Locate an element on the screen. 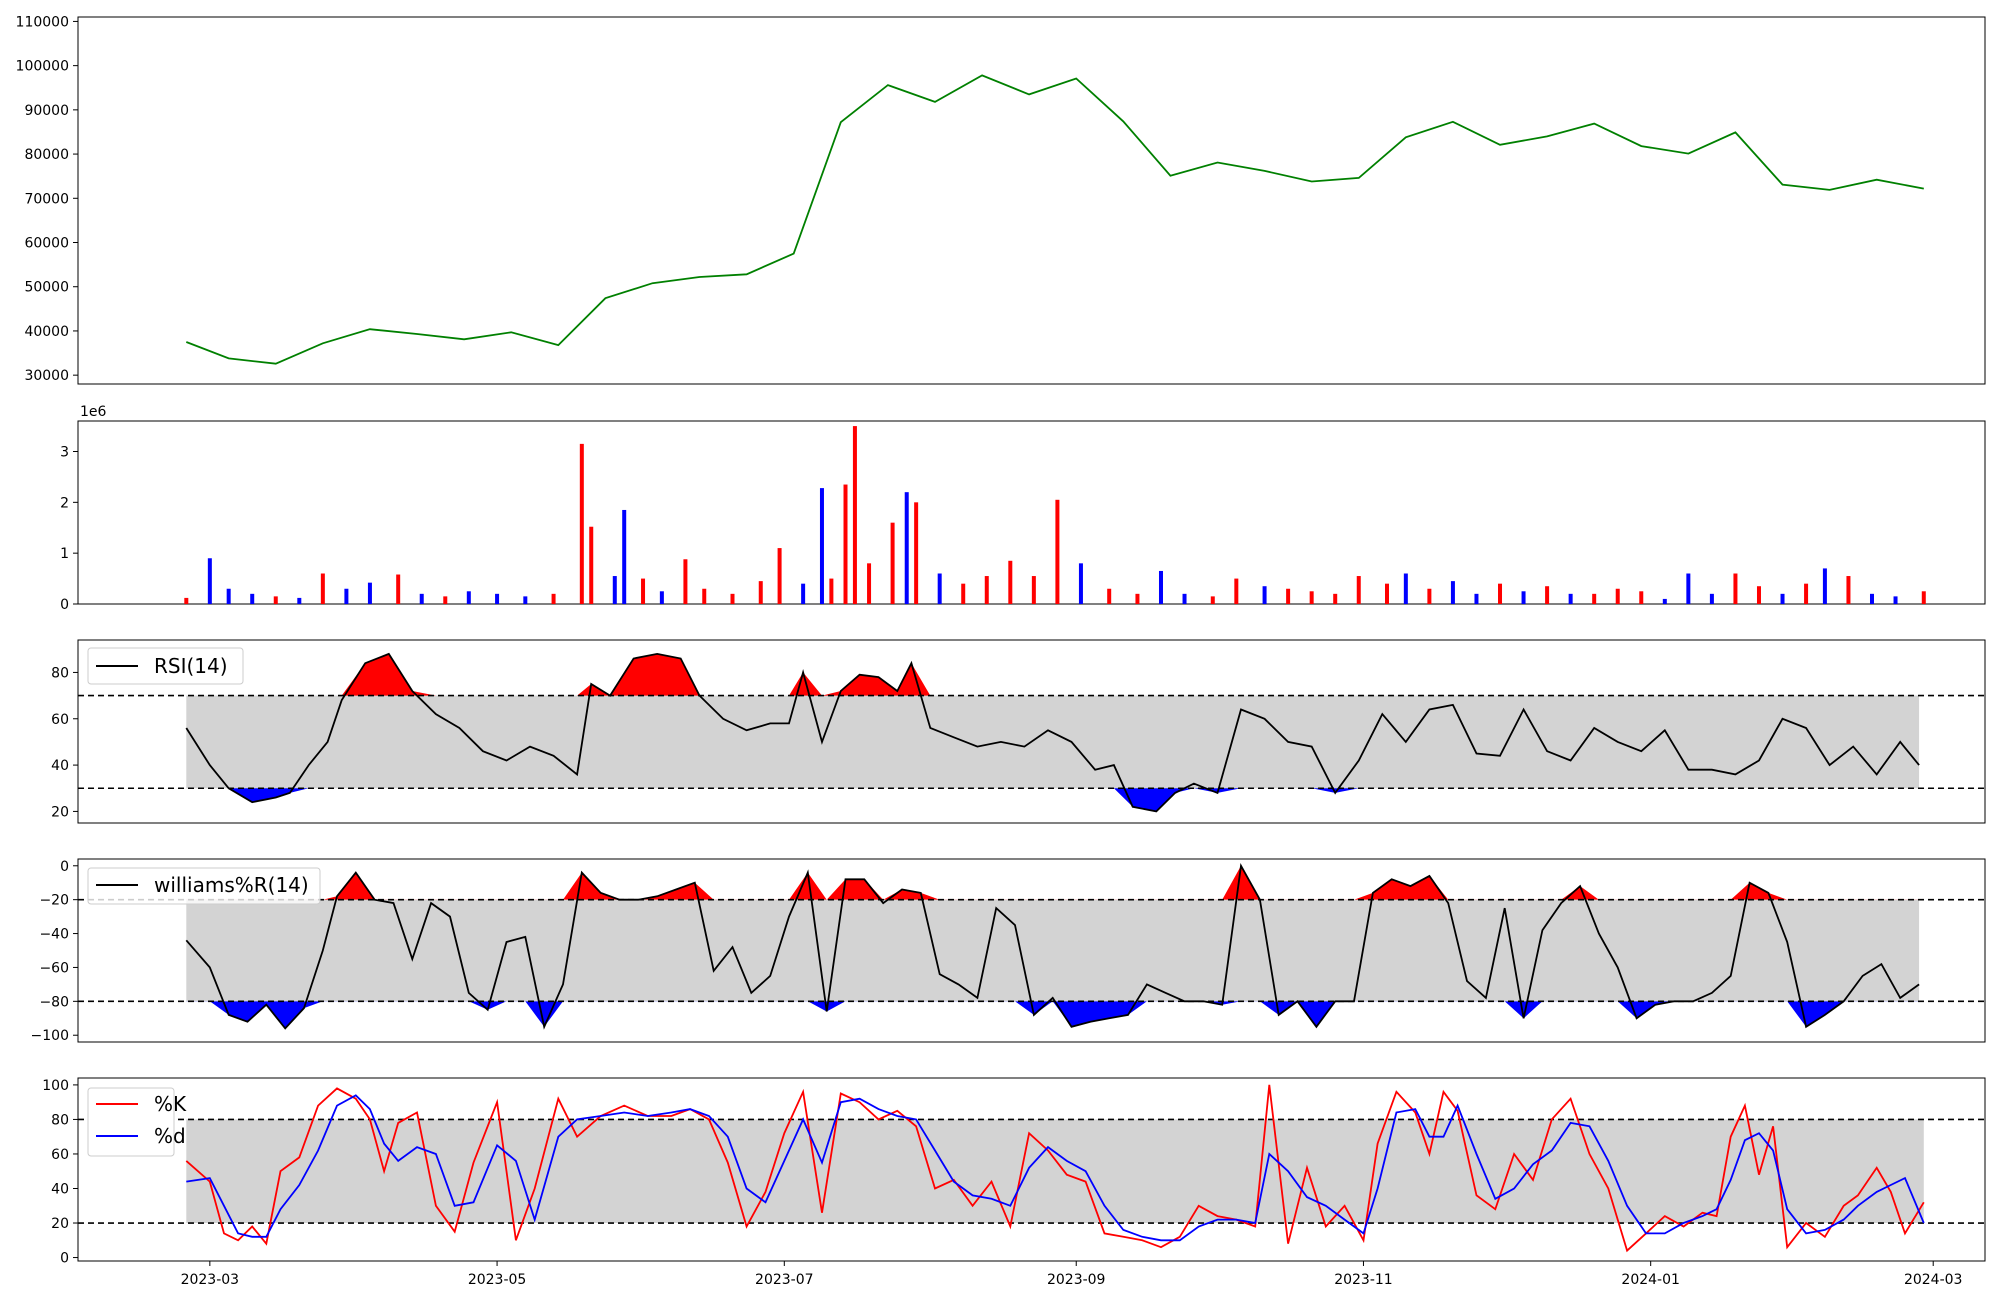  rsi-legend-label: RSI(14) is located at coordinates (191, 666).